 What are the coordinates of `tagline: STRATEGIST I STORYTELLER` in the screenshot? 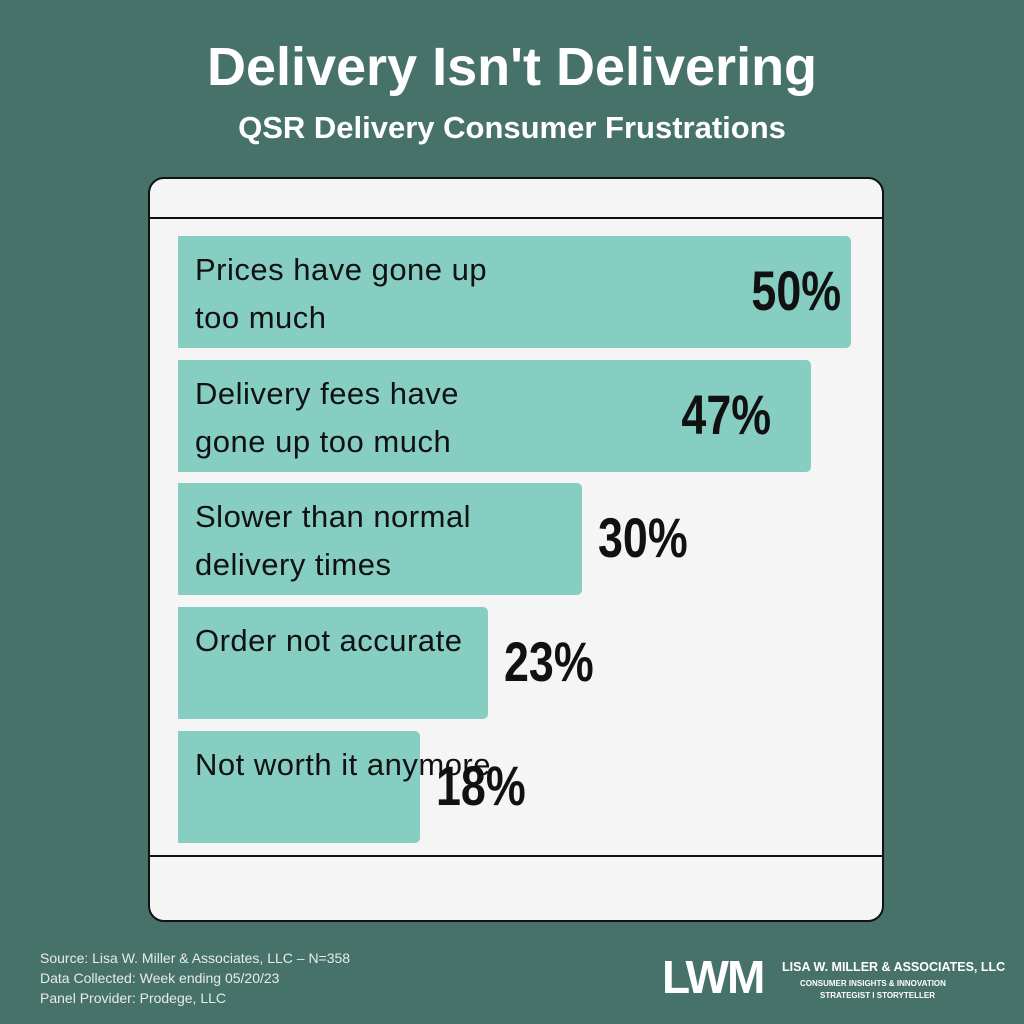 It's located at (877, 995).